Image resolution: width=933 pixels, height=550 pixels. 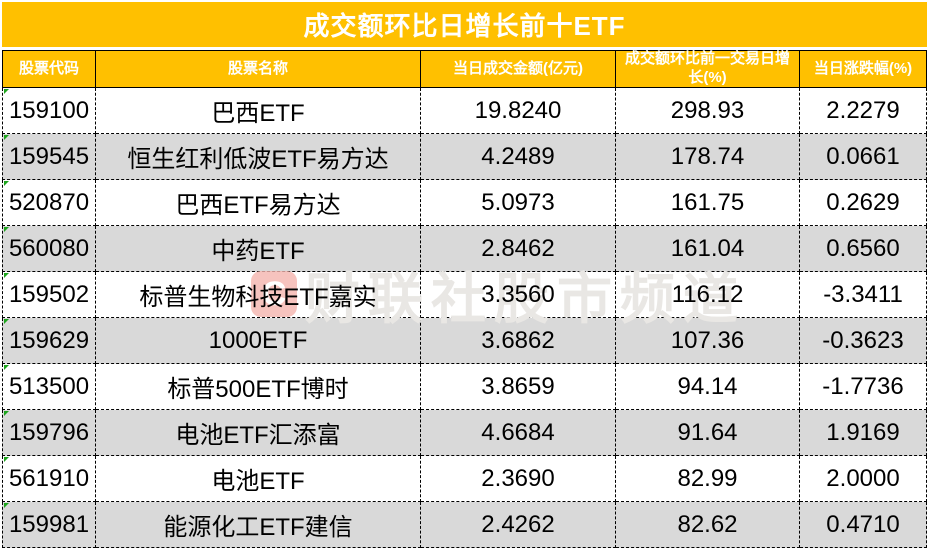 What do you see at coordinates (863, 433) in the screenshot?
I see `change-pct-cell: 1.9169` at bounding box center [863, 433].